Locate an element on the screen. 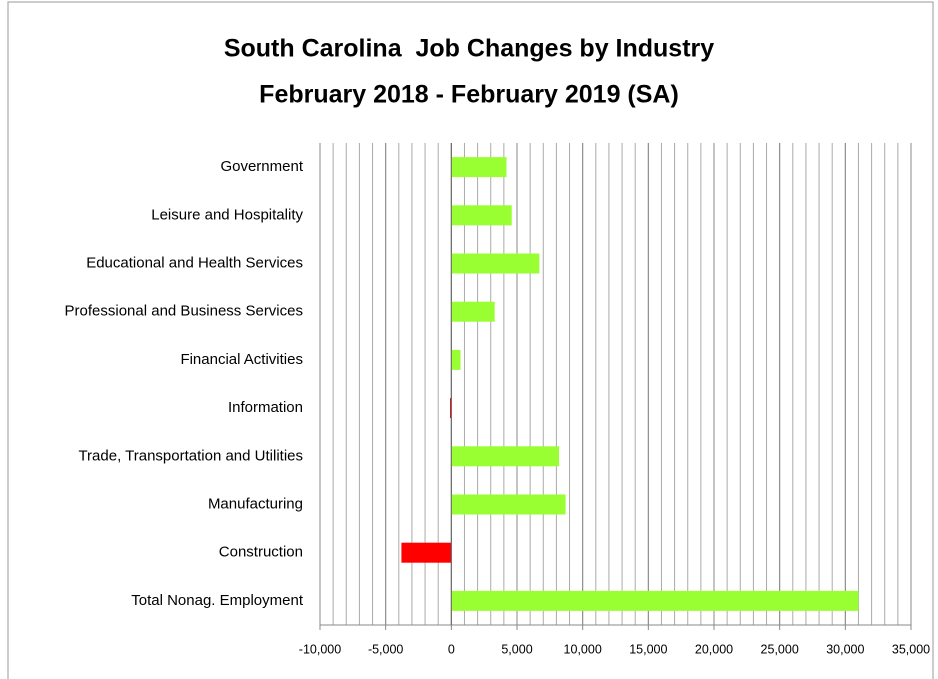 The image size is (938, 679). y-tick-label: Total Nonag. Employment is located at coordinates (217, 600).